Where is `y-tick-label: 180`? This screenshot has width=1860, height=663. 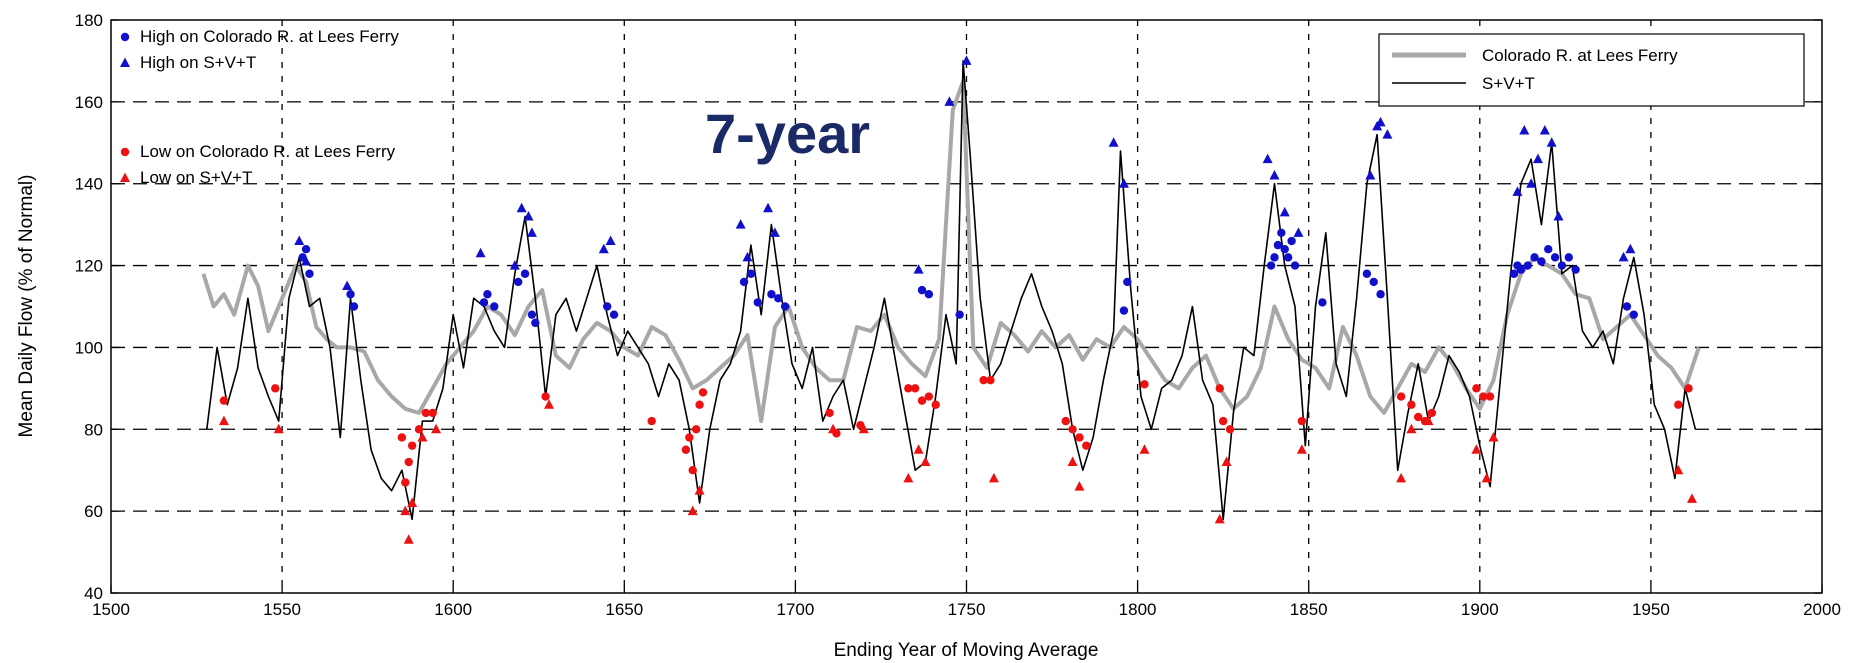 y-tick-label: 180 is located at coordinates (89, 20).